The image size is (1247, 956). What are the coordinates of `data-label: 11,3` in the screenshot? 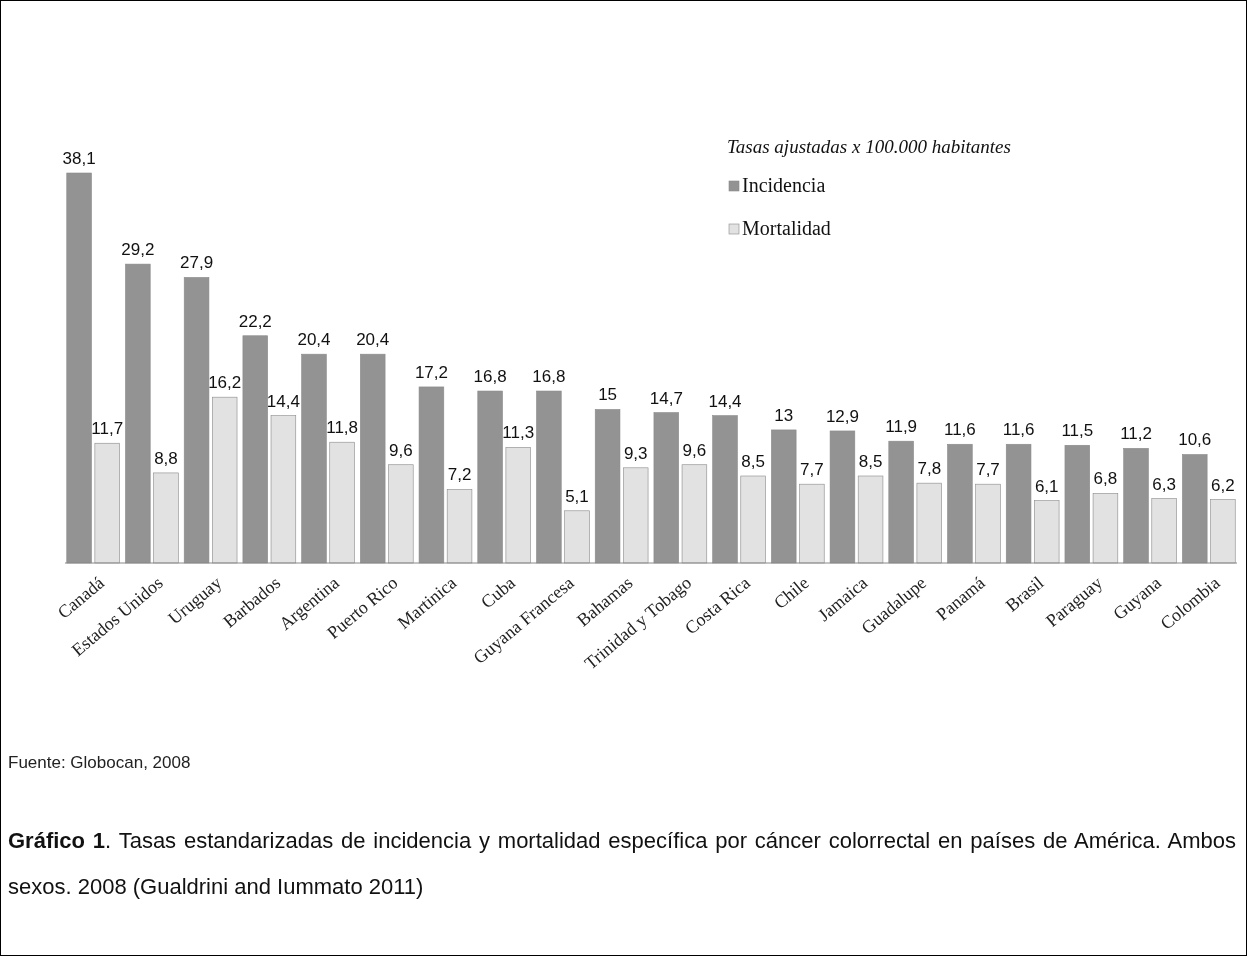 It's located at (518, 433).